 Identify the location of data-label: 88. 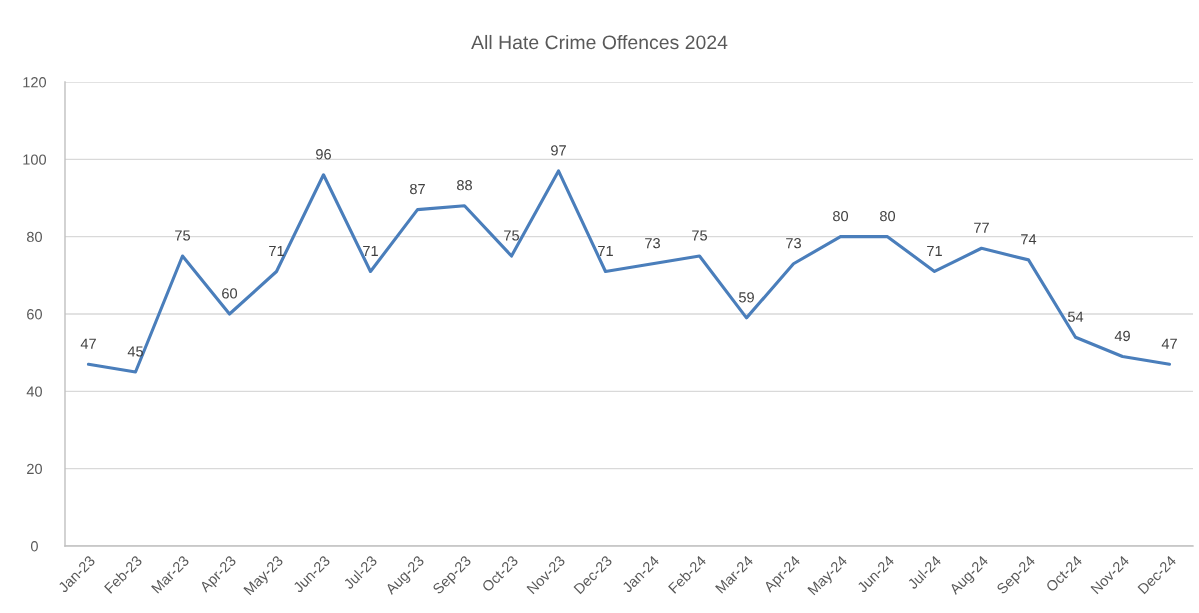
(464, 185).